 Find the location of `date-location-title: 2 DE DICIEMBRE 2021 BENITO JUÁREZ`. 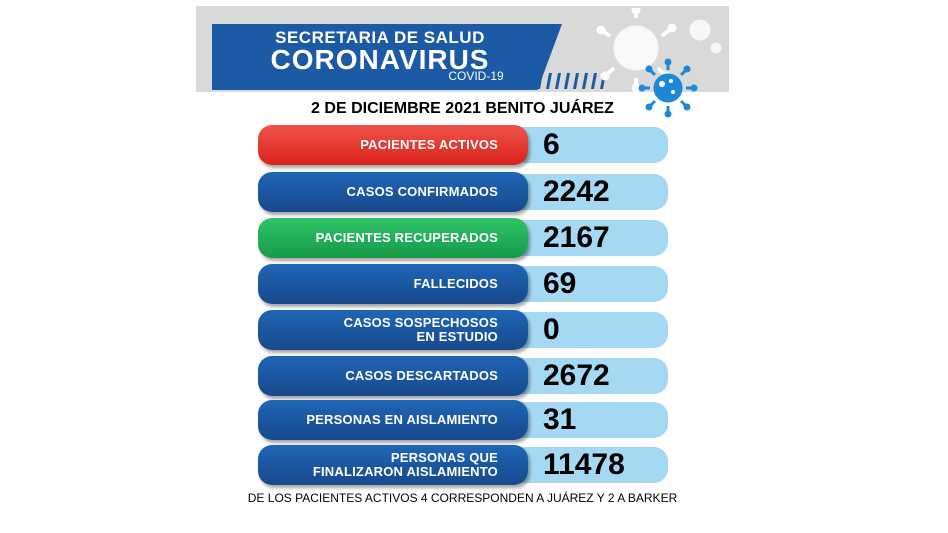

date-location-title: 2 DE DICIEMBRE 2021 BENITO JUÁREZ is located at coordinates (462, 108).